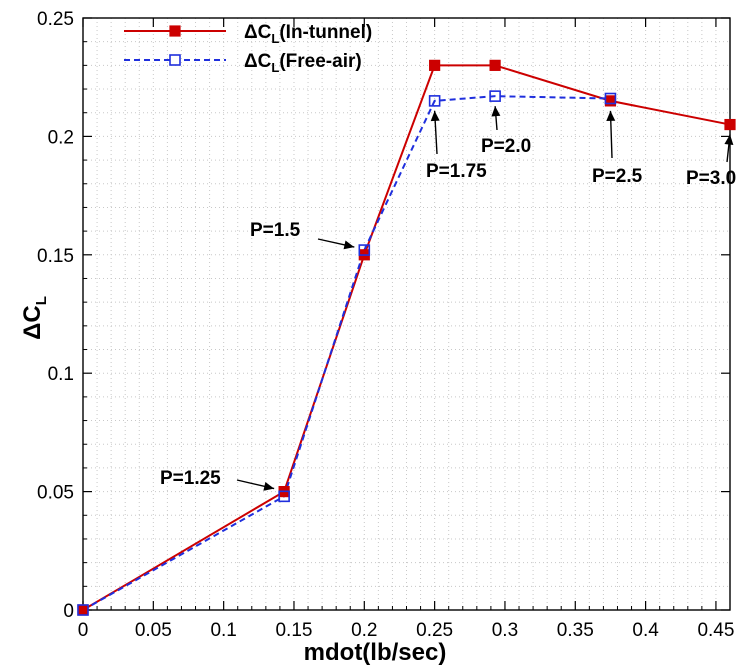 This screenshot has width=750, height=669. What do you see at coordinates (320, 61) in the screenshot?
I see `legend-label-free-air-suffix: (Free-air)` at bounding box center [320, 61].